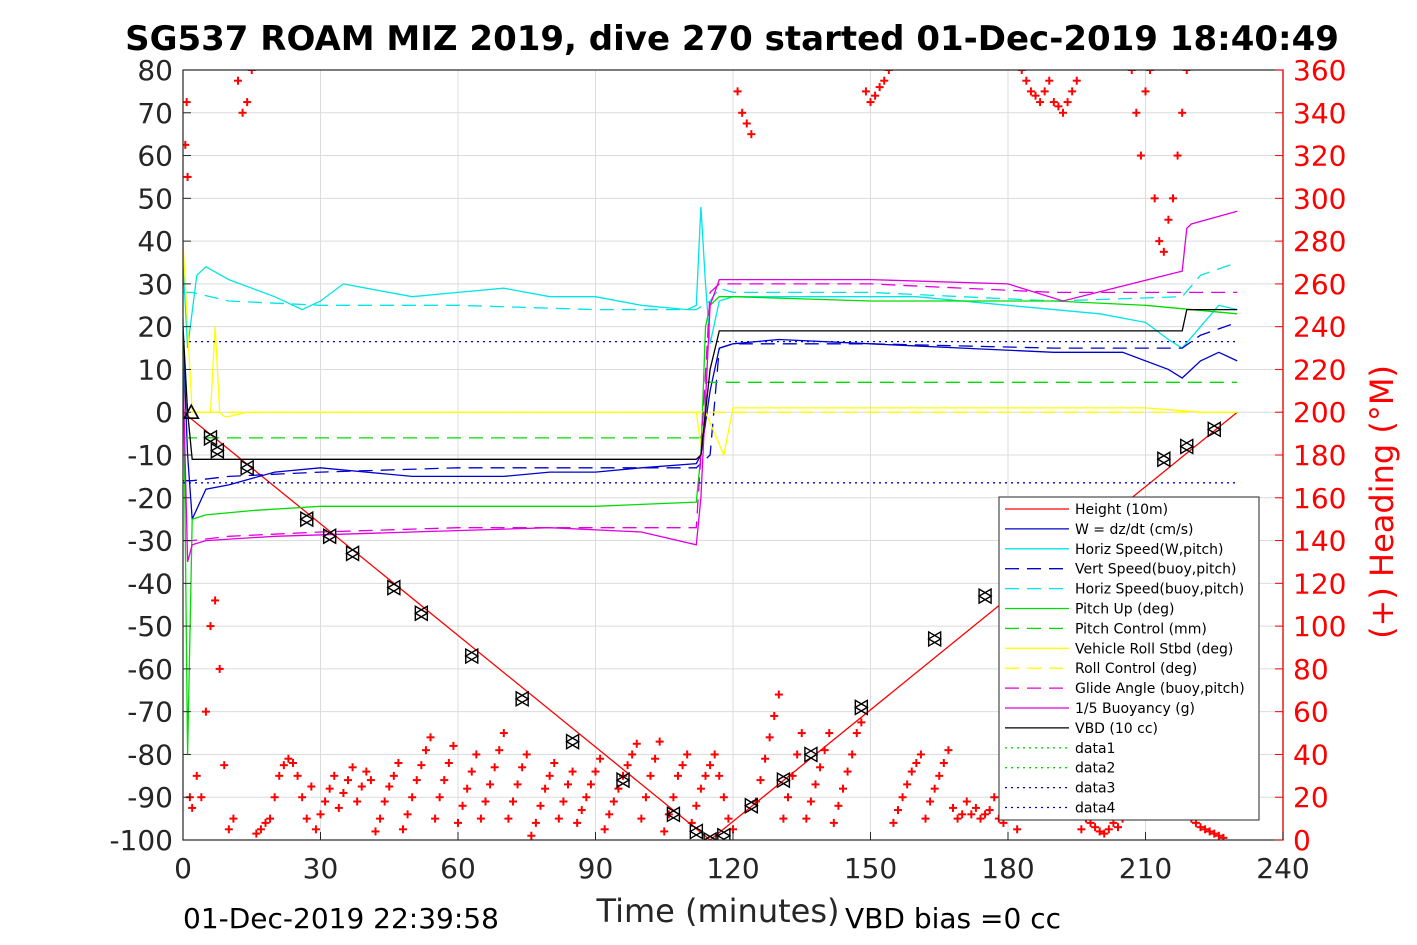 Image resolution: width=1417 pixels, height=945 pixels. What do you see at coordinates (1311, 754) in the screenshot?
I see `y-right-tick-label: 40` at bounding box center [1311, 754].